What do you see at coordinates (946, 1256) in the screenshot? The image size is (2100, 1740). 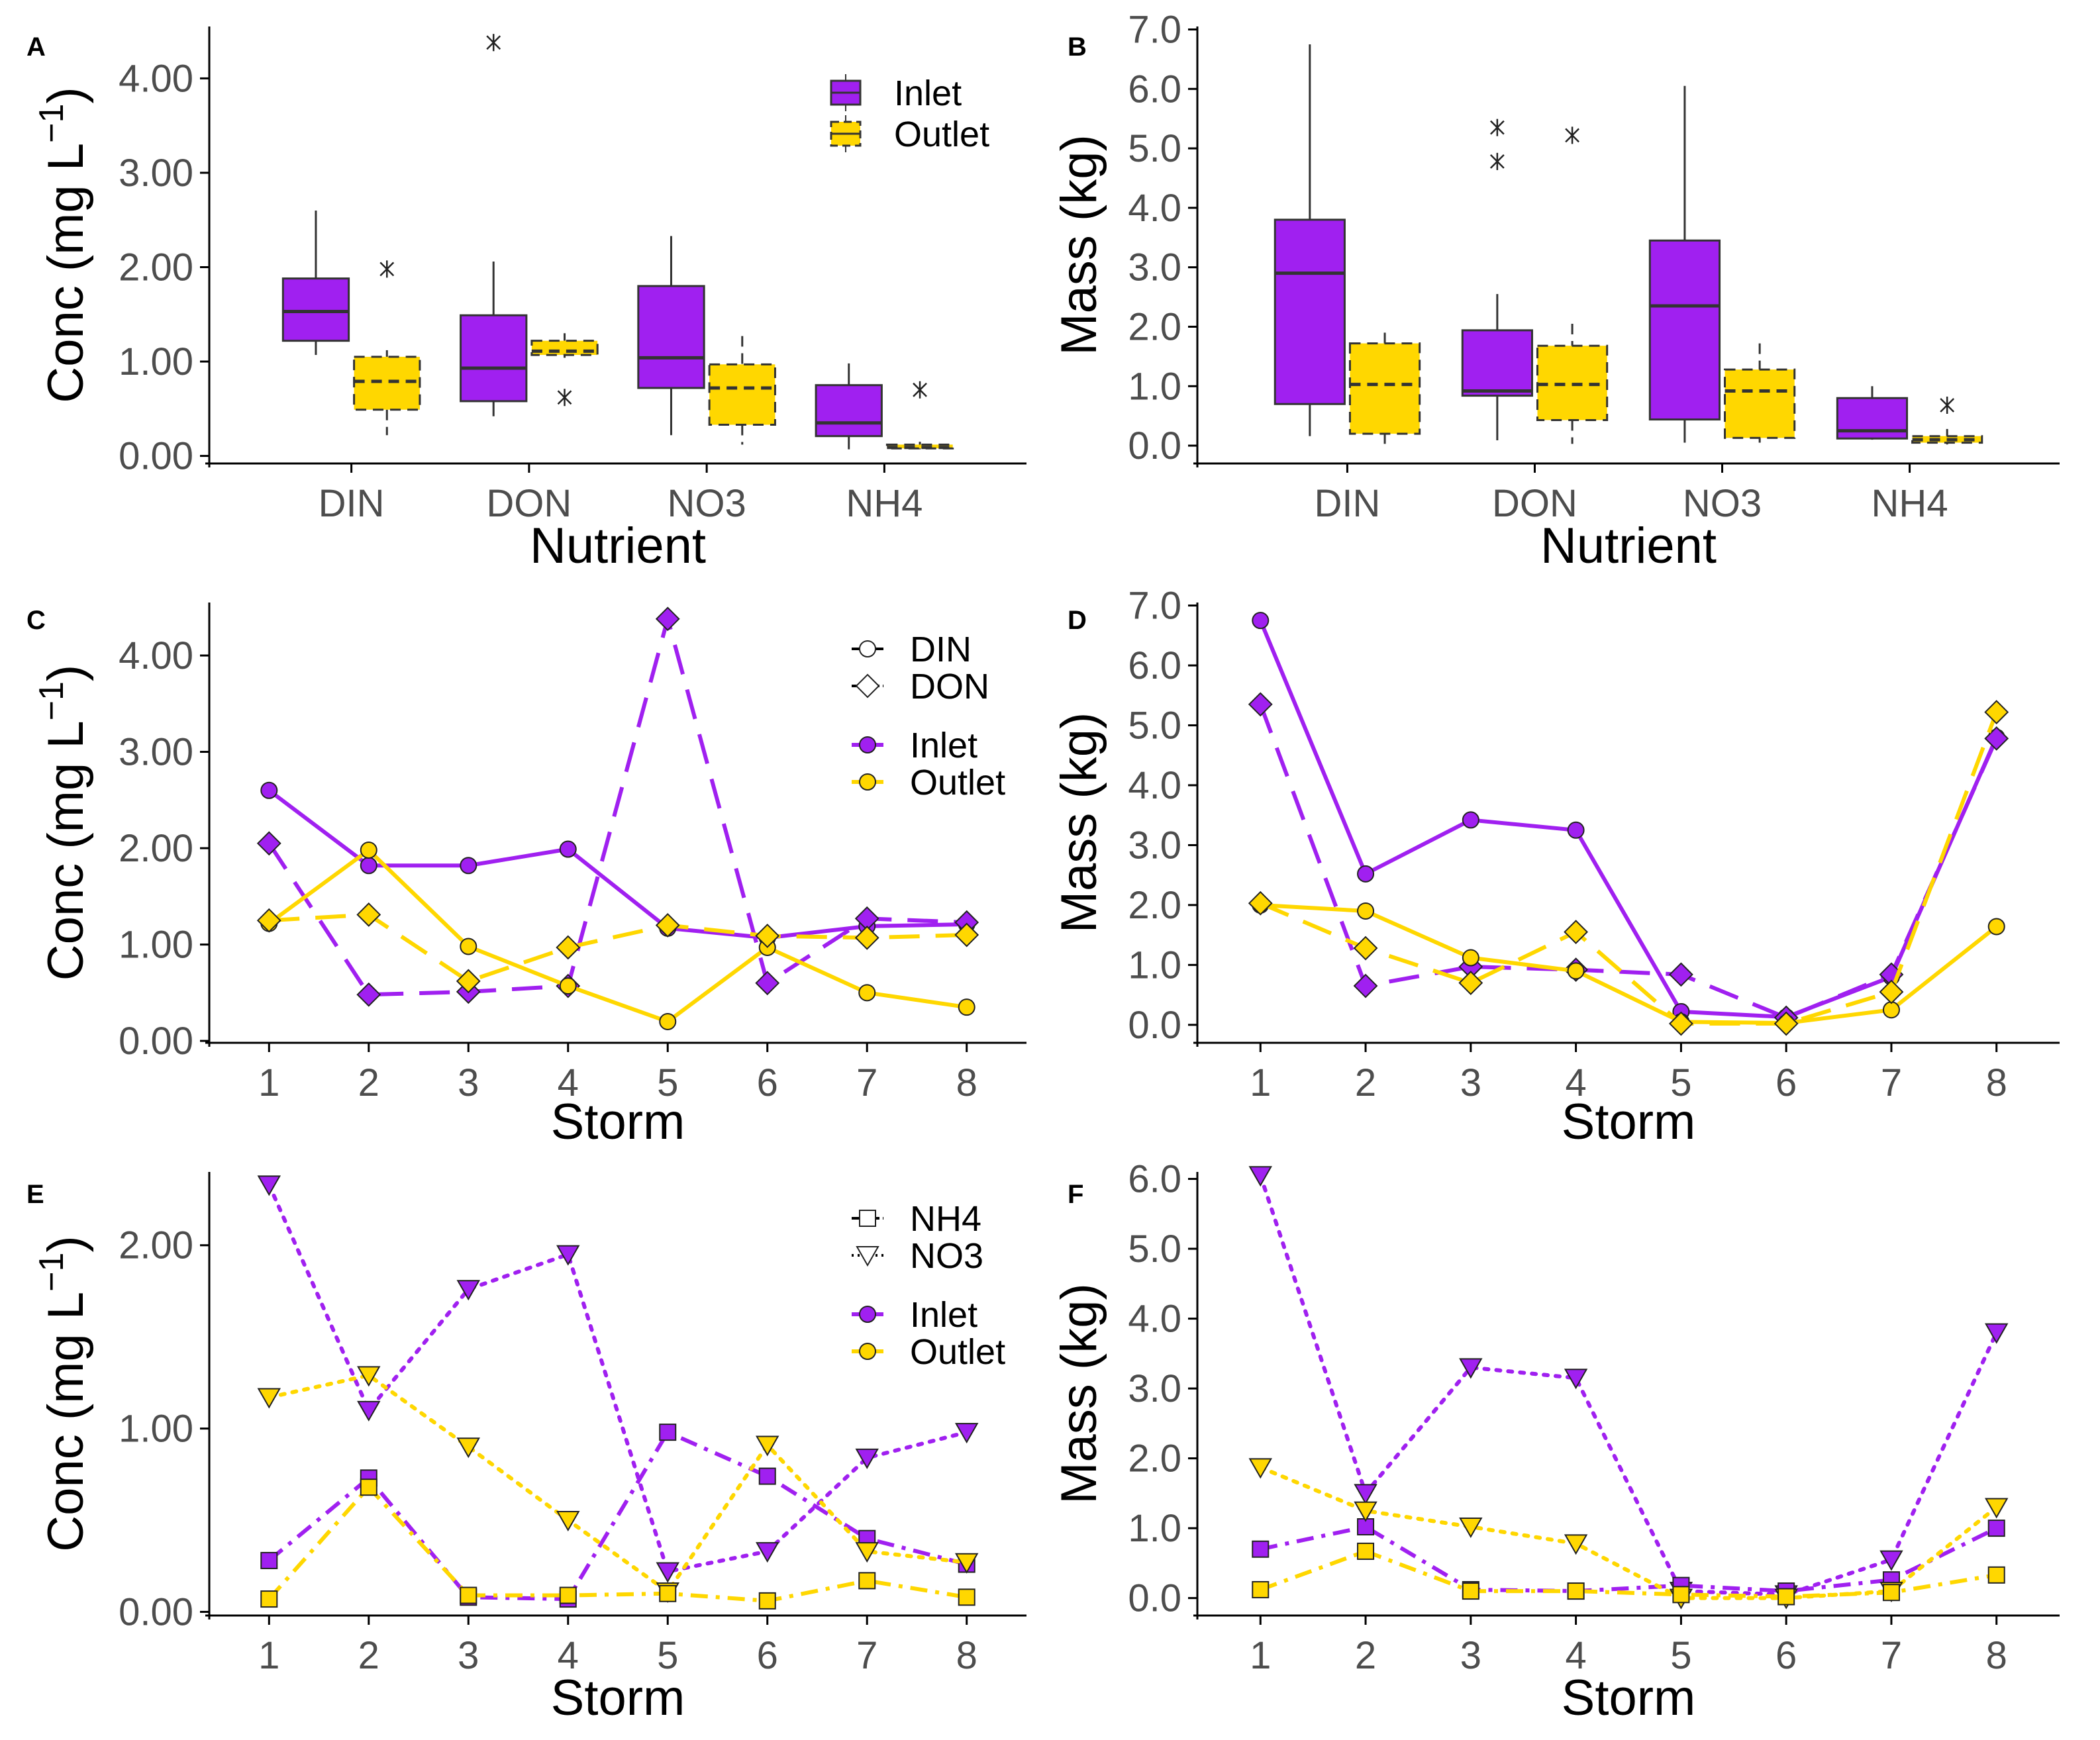 I see `legend-label: NO3` at bounding box center [946, 1256].